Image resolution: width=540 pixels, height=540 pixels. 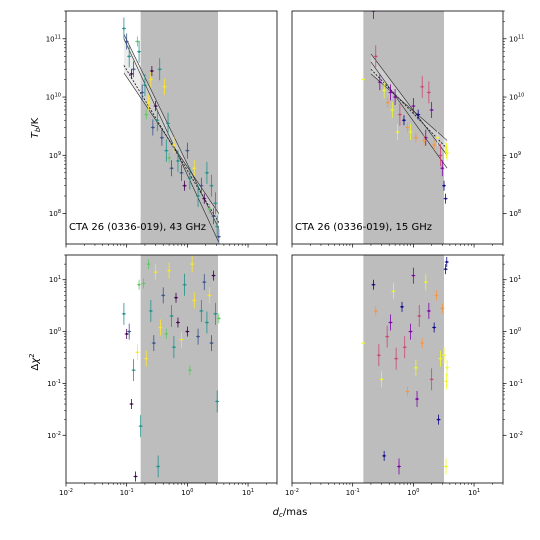 I want to click on fit-line, so click(x=171, y=131).